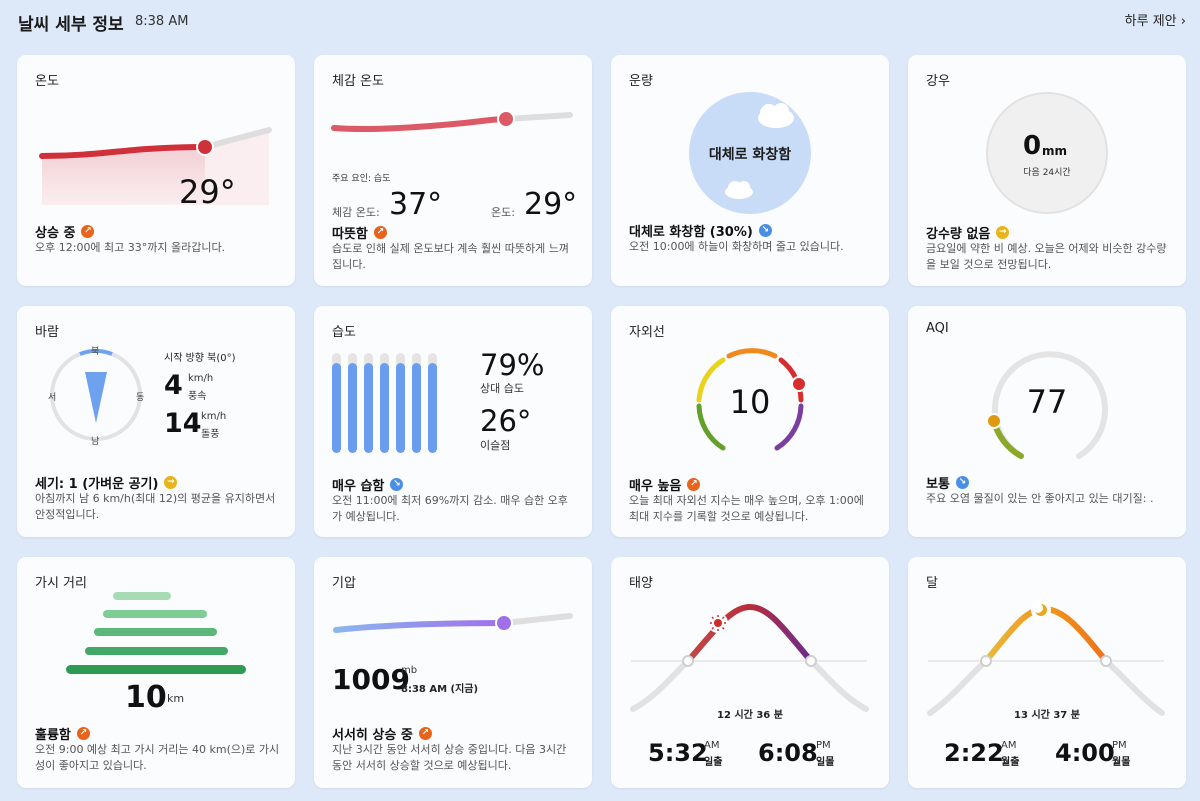 This screenshot has width=1200, height=801. Describe the element at coordinates (123, 151) in the screenshot. I see `temperature-line` at that location.